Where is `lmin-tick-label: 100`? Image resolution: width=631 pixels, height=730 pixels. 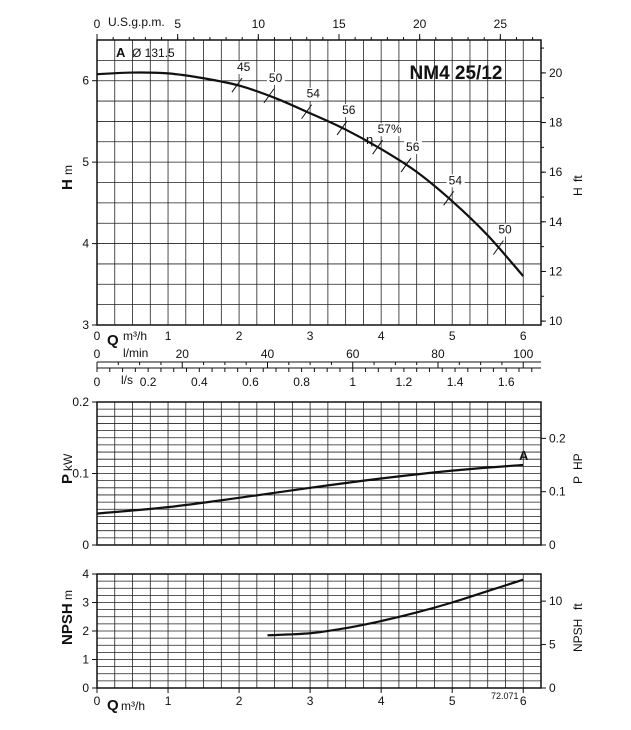
lmin-tick-label: 100 is located at coordinates (523, 354).